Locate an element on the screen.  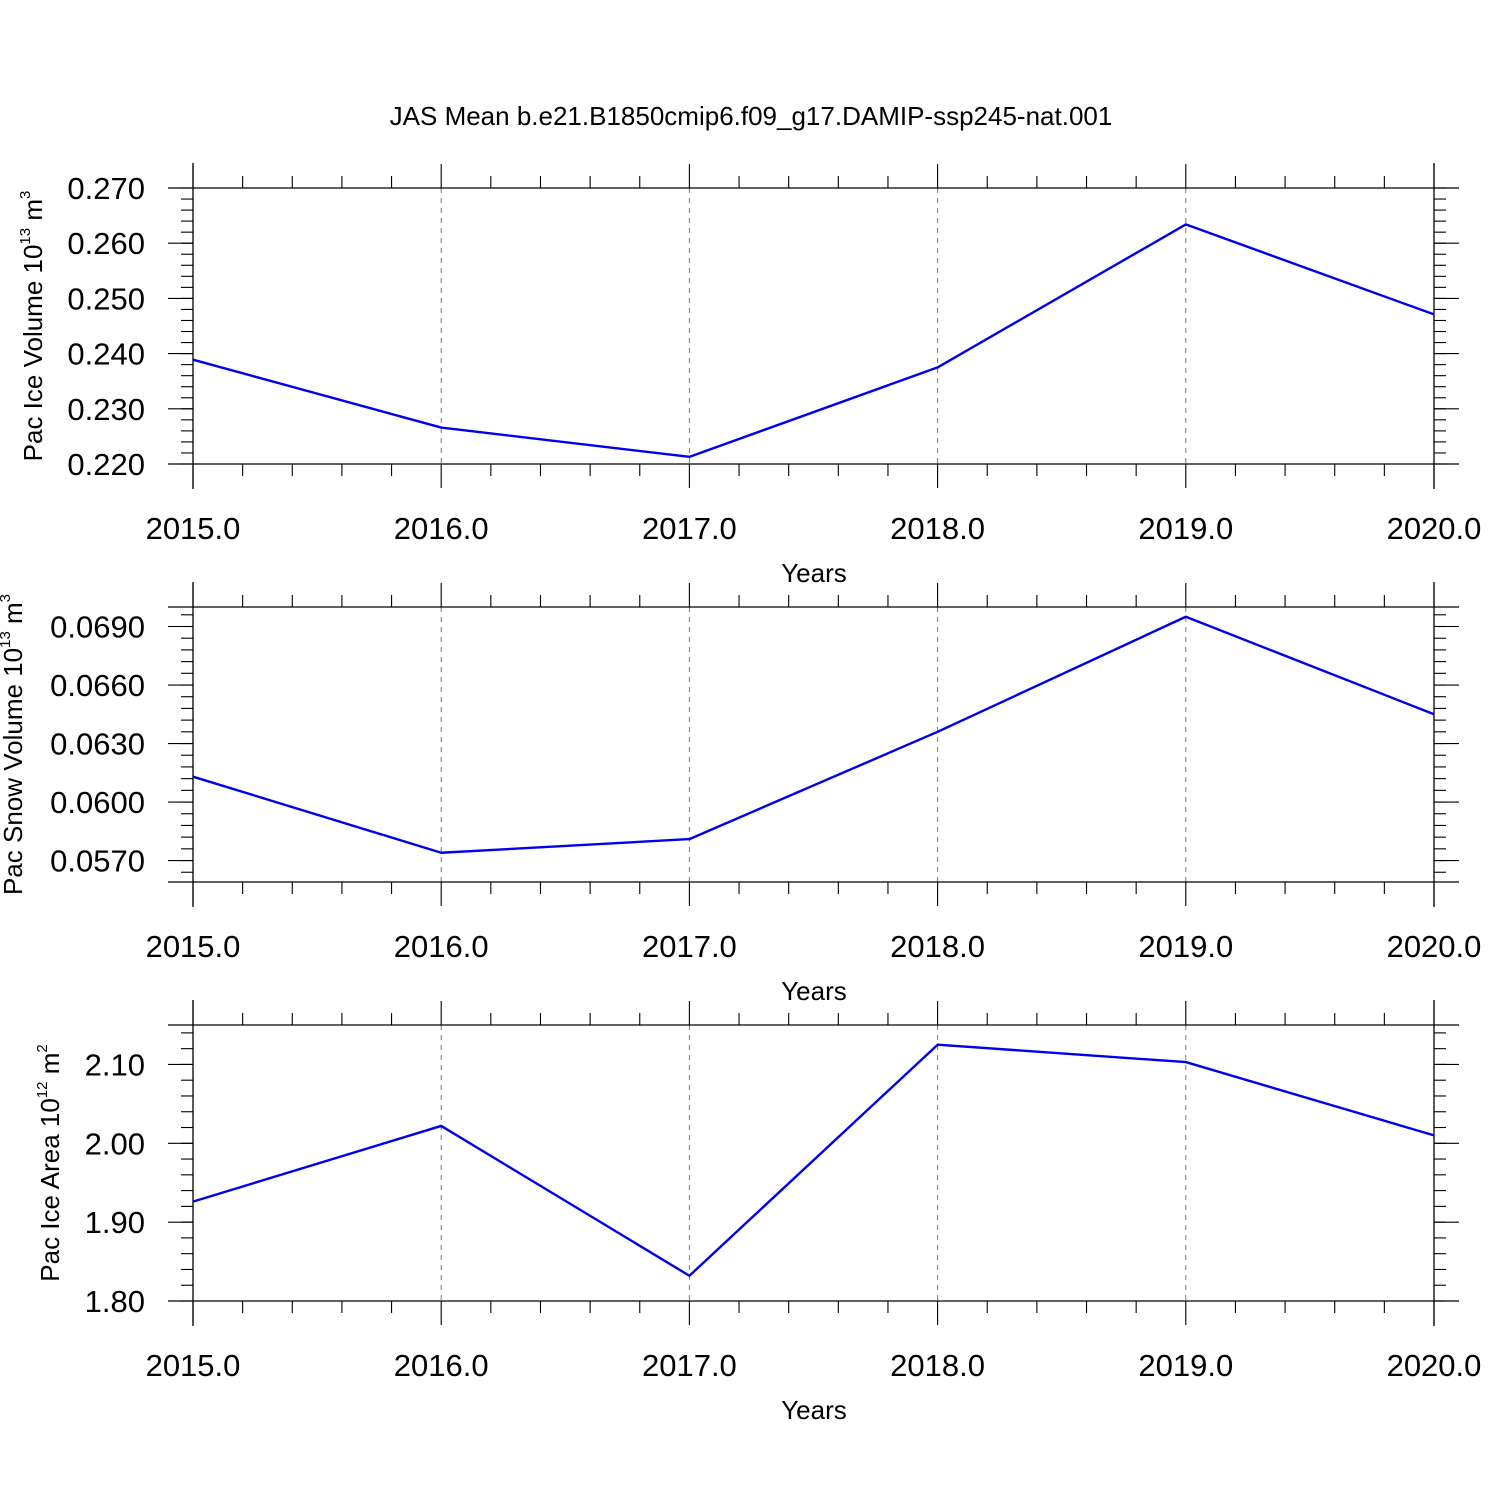
y-axis-label: Pac Ice Area 1012 m2 is located at coordinates (49, 1162).